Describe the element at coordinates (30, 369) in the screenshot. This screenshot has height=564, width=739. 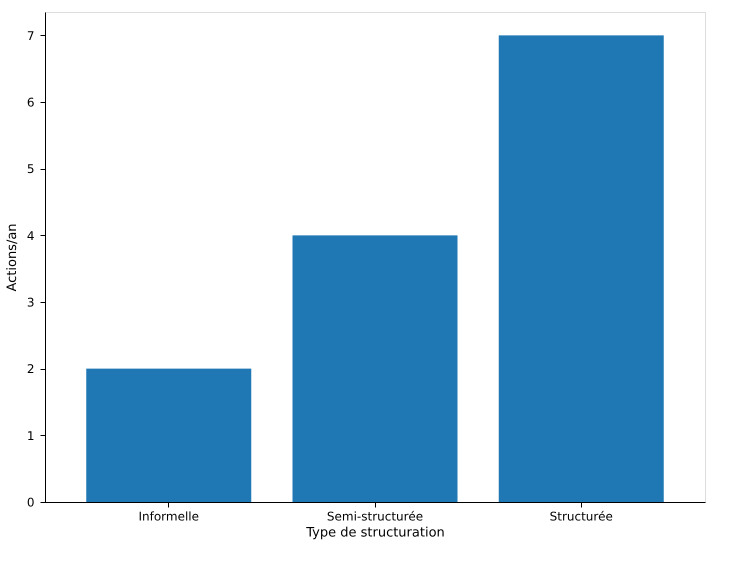
I see `y-tick-label: 2` at that location.